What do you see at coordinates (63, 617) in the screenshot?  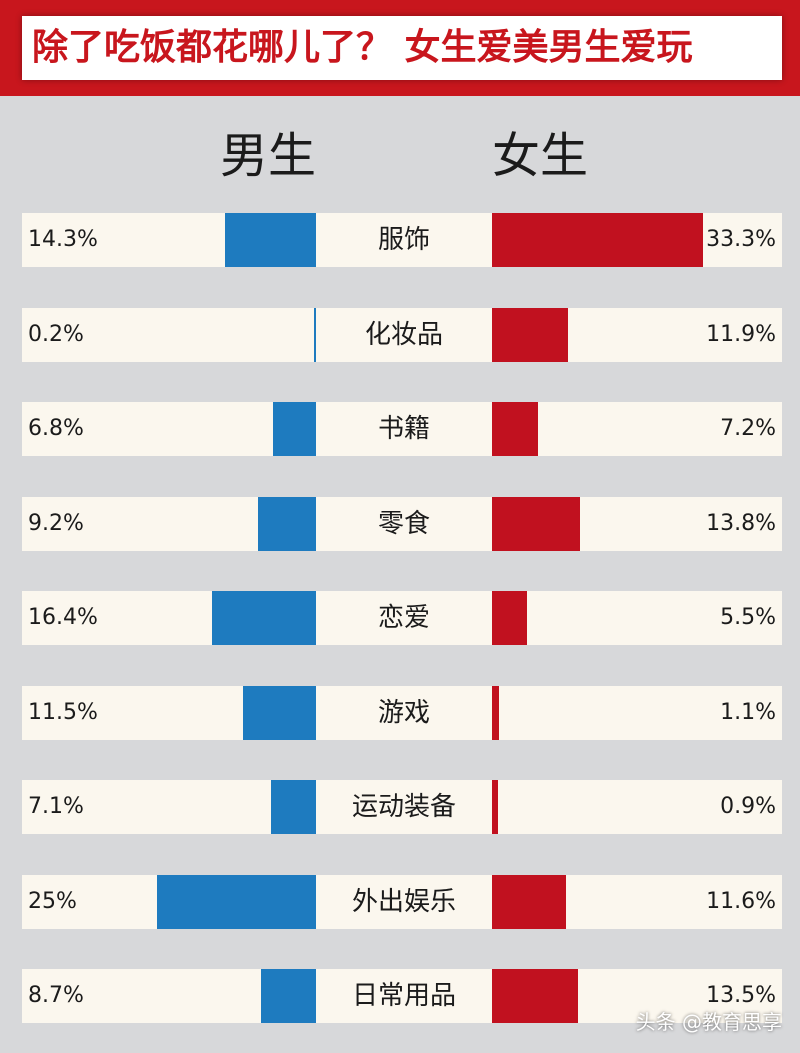 I see `value-label-male: 16.4%` at bounding box center [63, 617].